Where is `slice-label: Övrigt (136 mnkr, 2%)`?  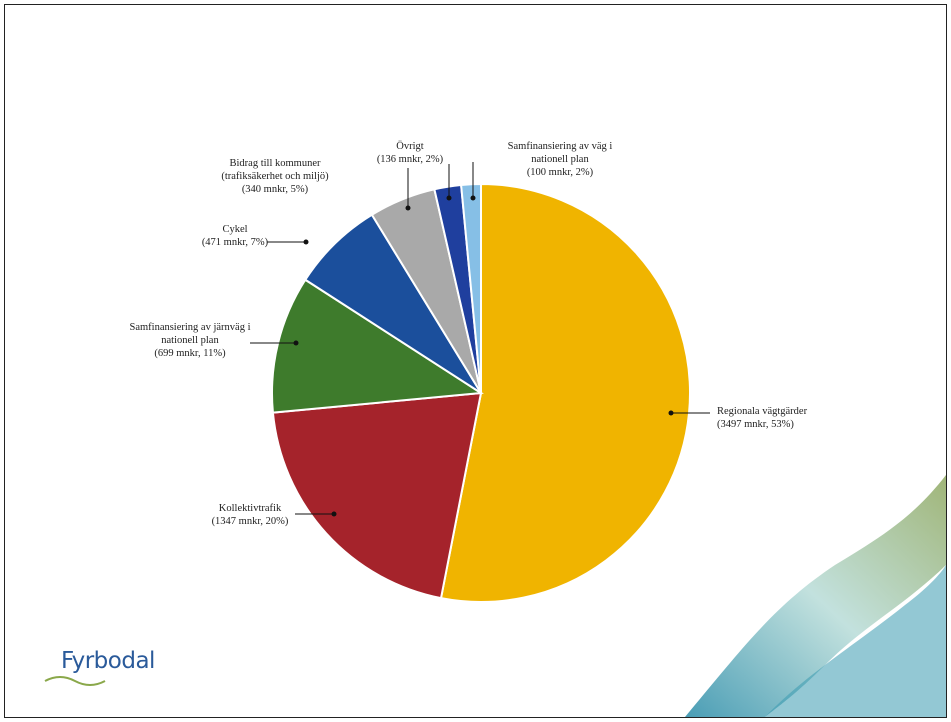 slice-label: Övrigt (136 mnkr, 2%) is located at coordinates (410, 153).